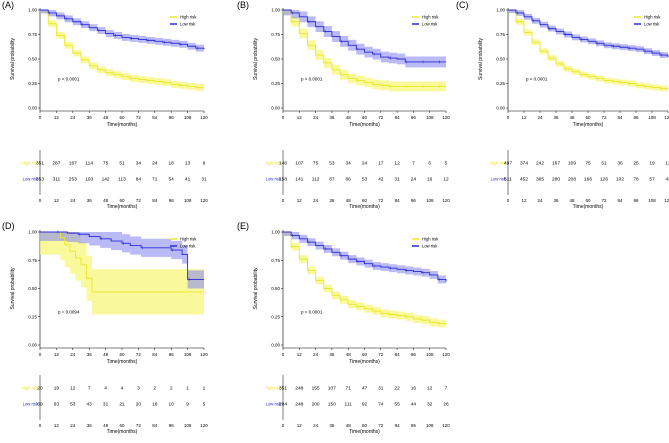 This screenshot has width=669, height=443. I want to click on risk-count: 200, so click(316, 405).